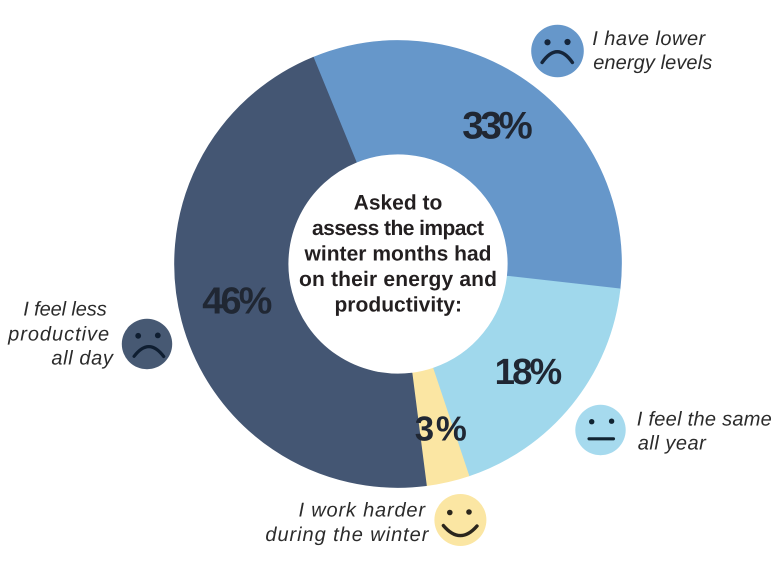 The height and width of the screenshot is (587, 782). I want to click on svg-text: 33%, so click(497, 126).